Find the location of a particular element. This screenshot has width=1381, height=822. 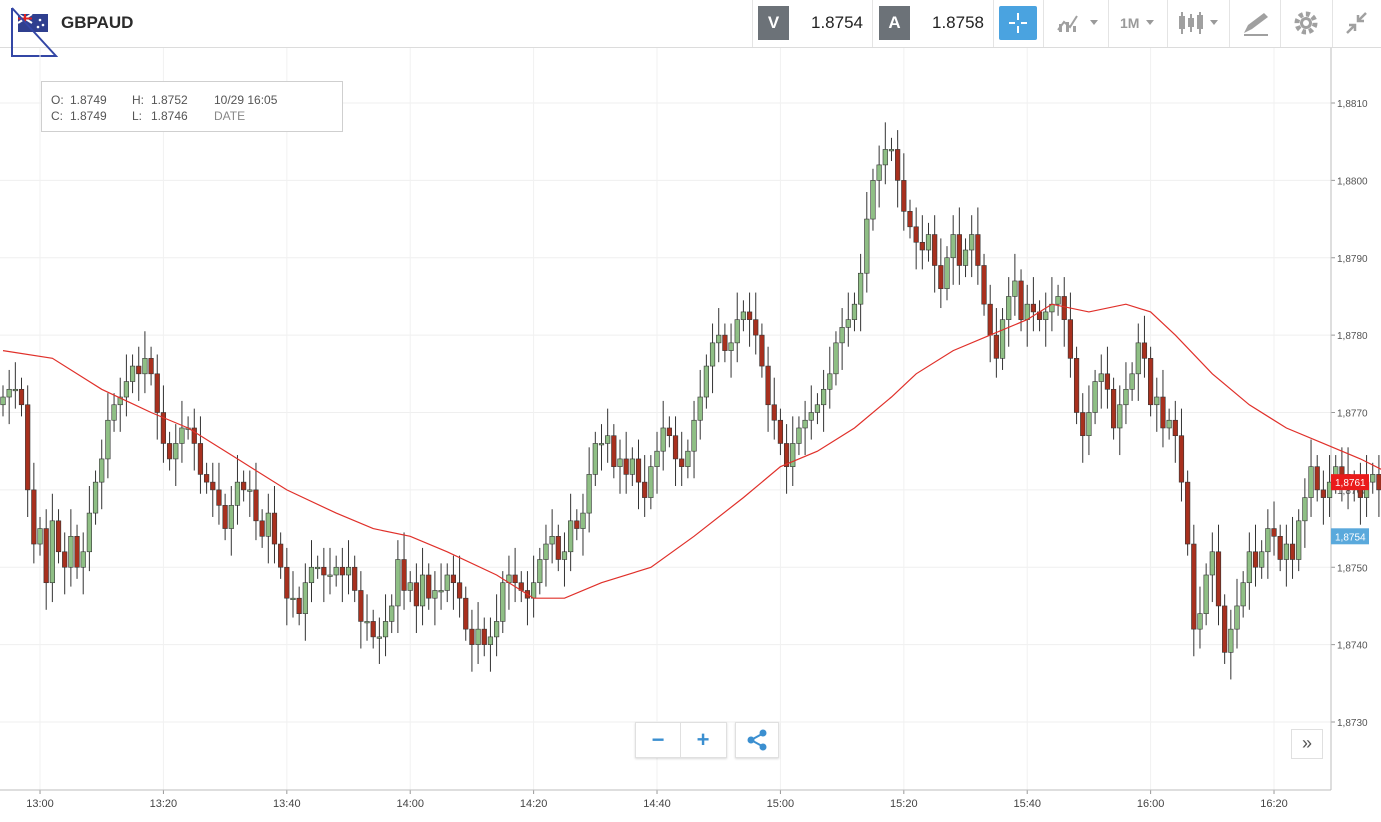

corner-triangle-icon is located at coordinates (34, 32).